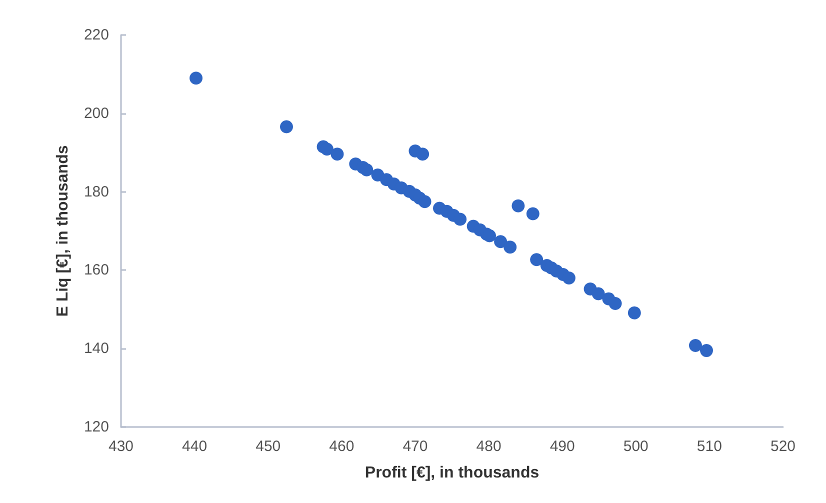 Image resolution: width=826 pixels, height=503 pixels. What do you see at coordinates (195, 446) in the screenshot?
I see `x-tick-label: 440` at bounding box center [195, 446].